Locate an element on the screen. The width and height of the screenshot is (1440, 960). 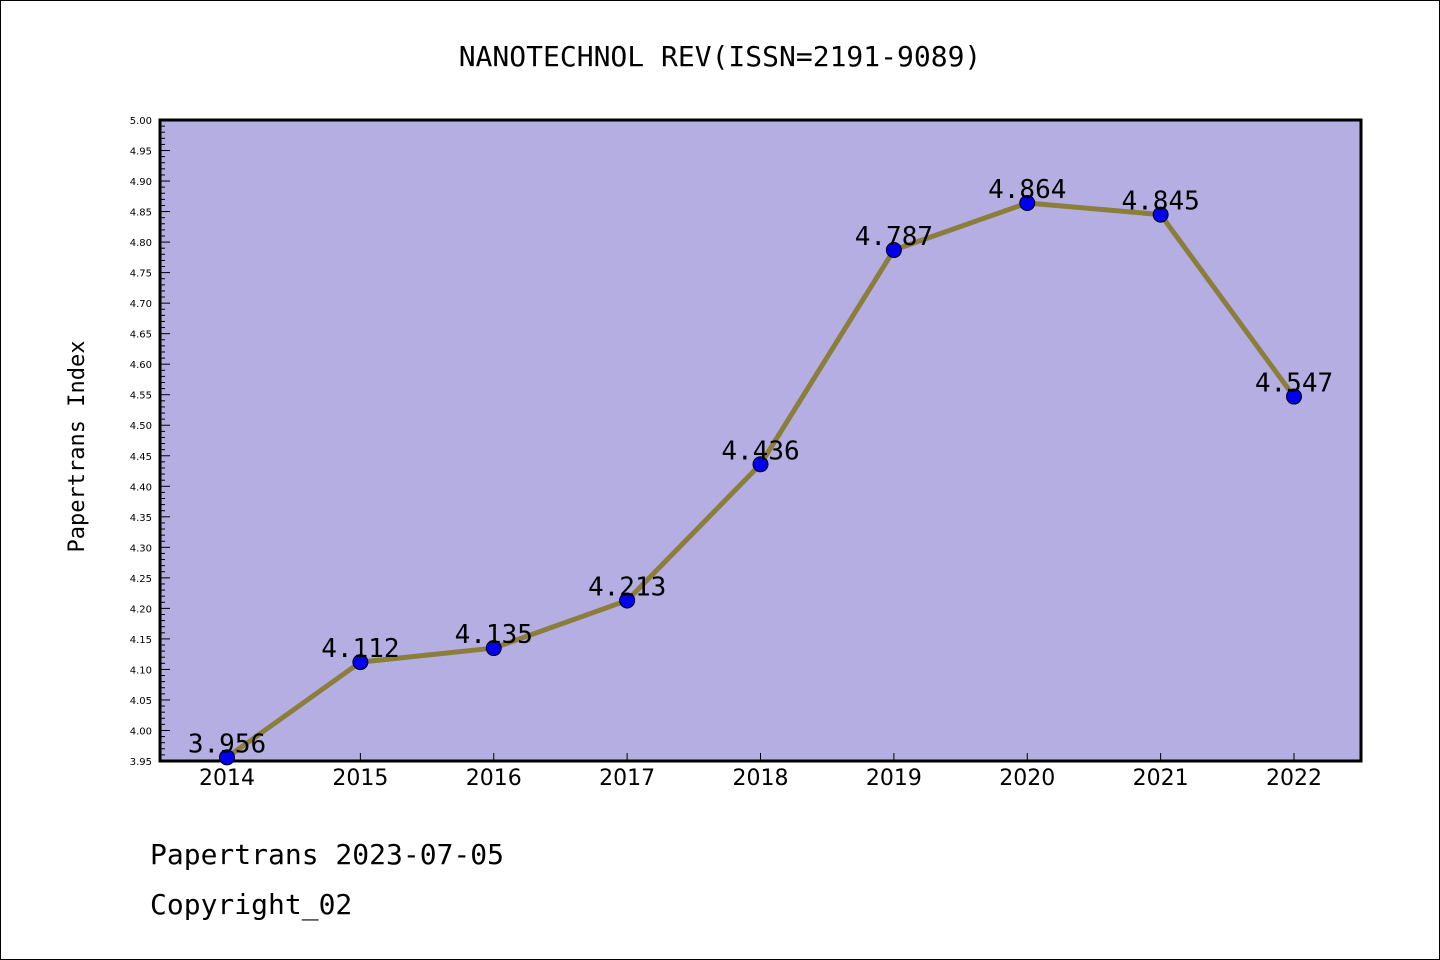
y-tick-label: 4.05 is located at coordinates (141, 701).